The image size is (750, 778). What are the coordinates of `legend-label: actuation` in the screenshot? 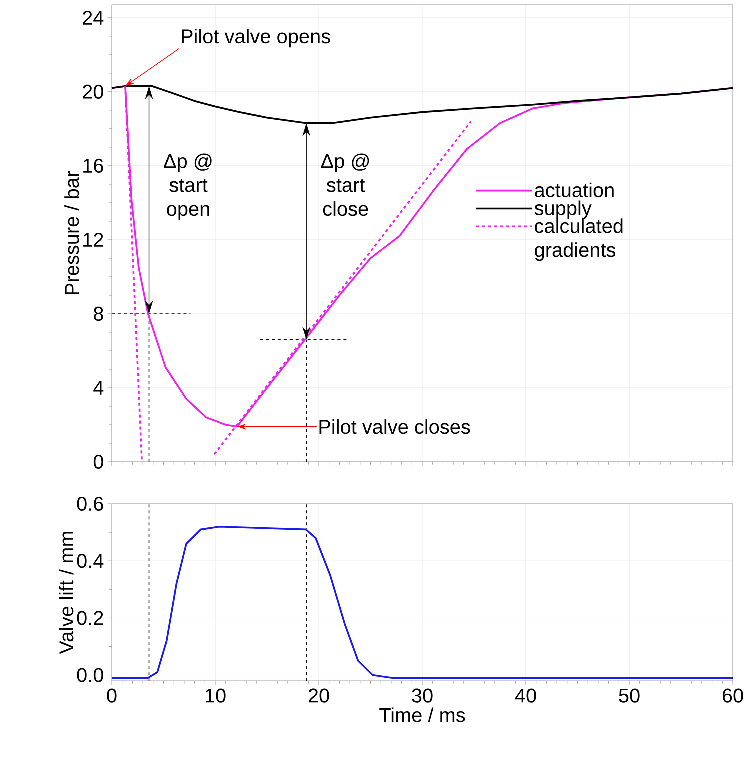 It's located at (574, 190).